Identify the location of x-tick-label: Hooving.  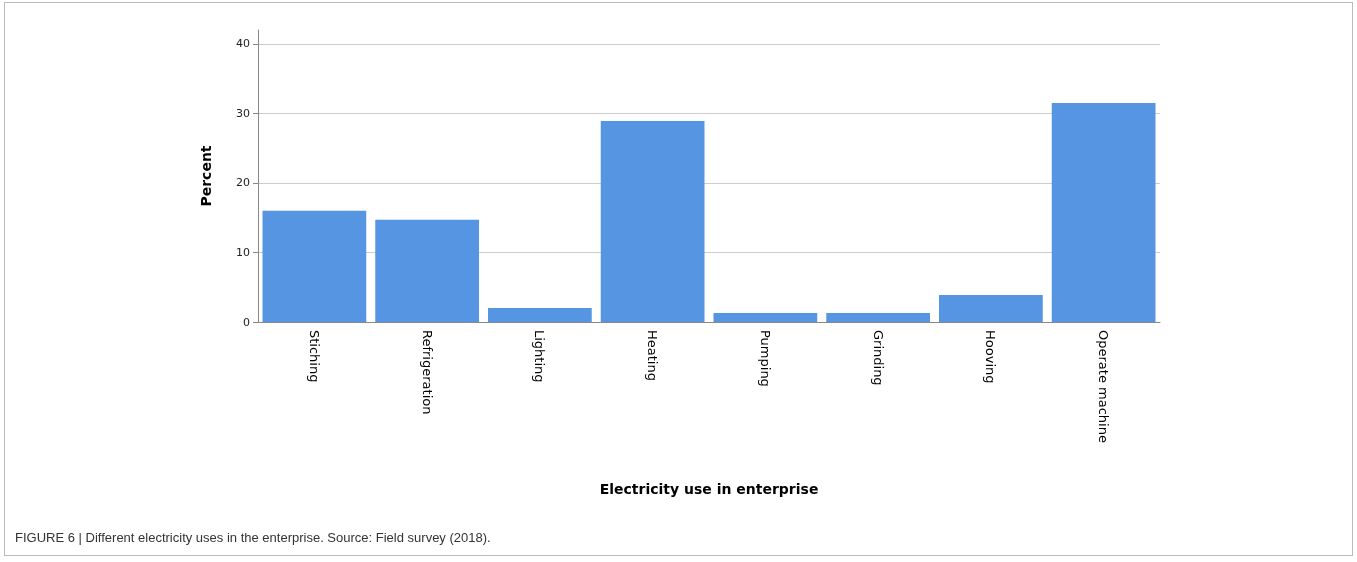
(991, 357).